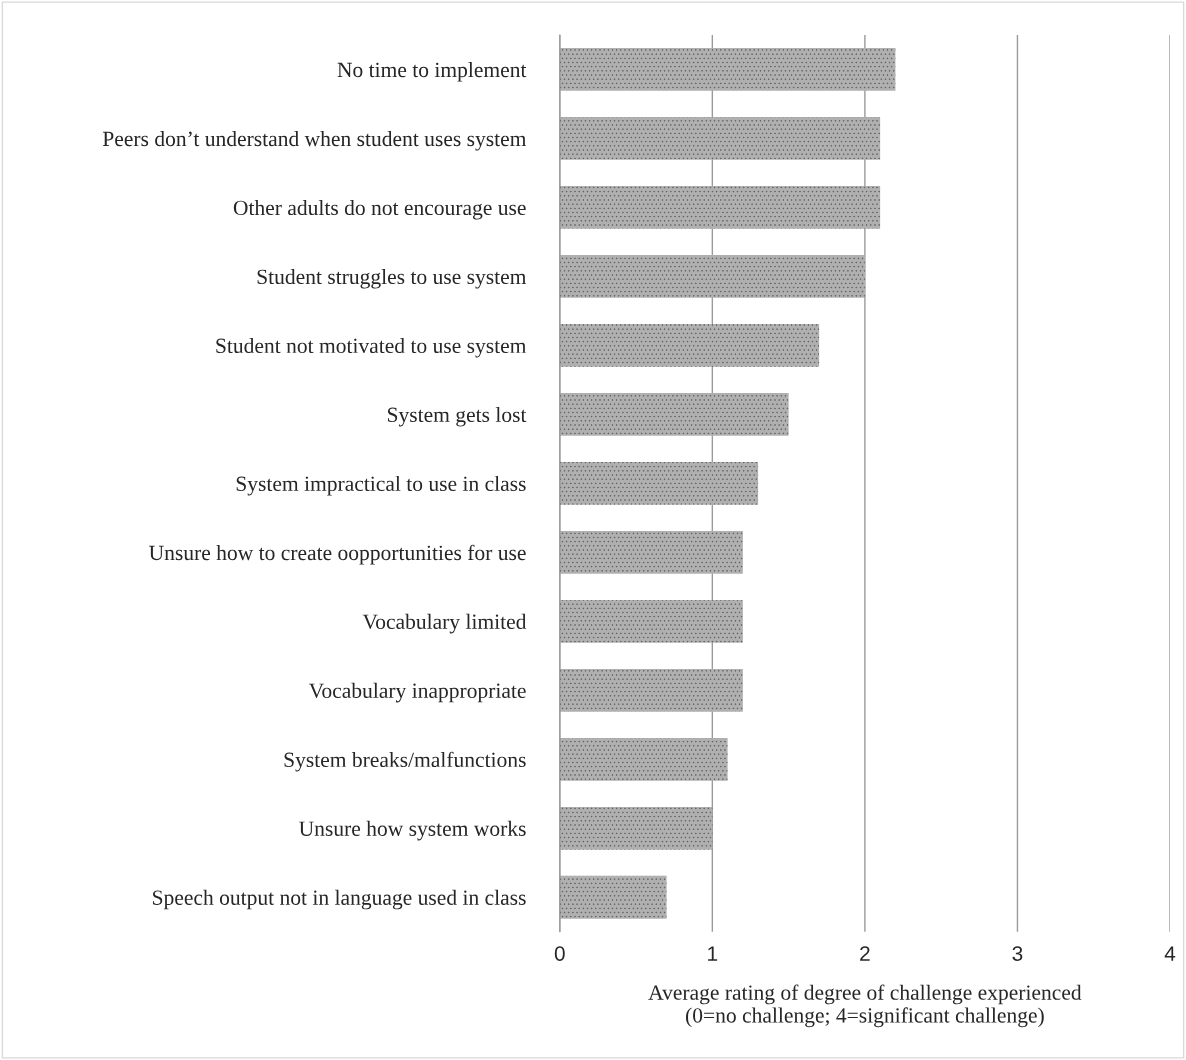  I want to click on x-axis-title: Average rating of degree of challenge experienced (0=no challenge; 4=significant challenge), so click(865, 1006).